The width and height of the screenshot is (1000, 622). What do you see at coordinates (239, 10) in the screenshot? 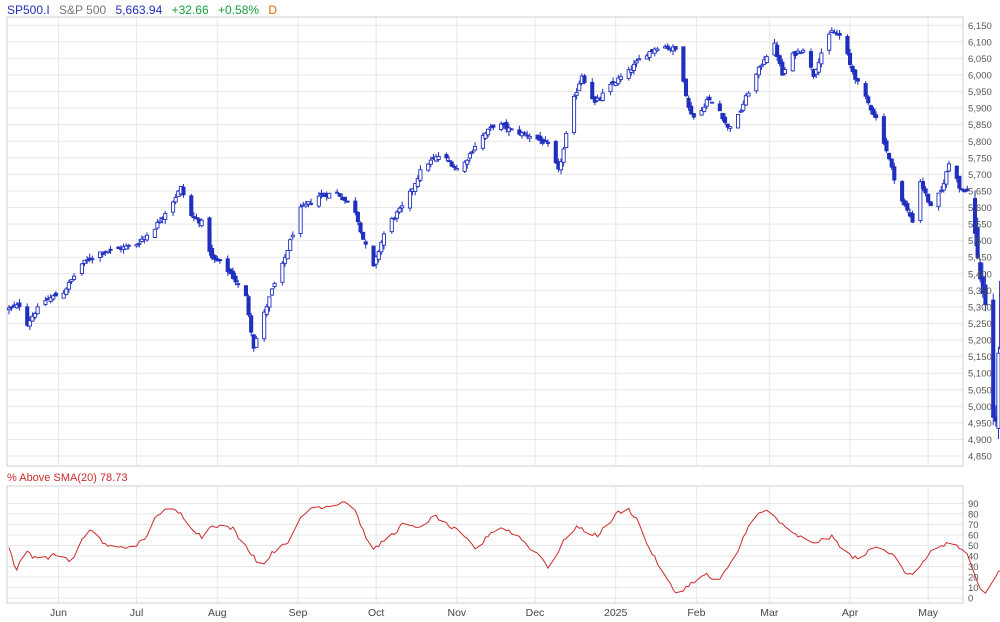
I see `price-change-percent: +0.58%` at bounding box center [239, 10].